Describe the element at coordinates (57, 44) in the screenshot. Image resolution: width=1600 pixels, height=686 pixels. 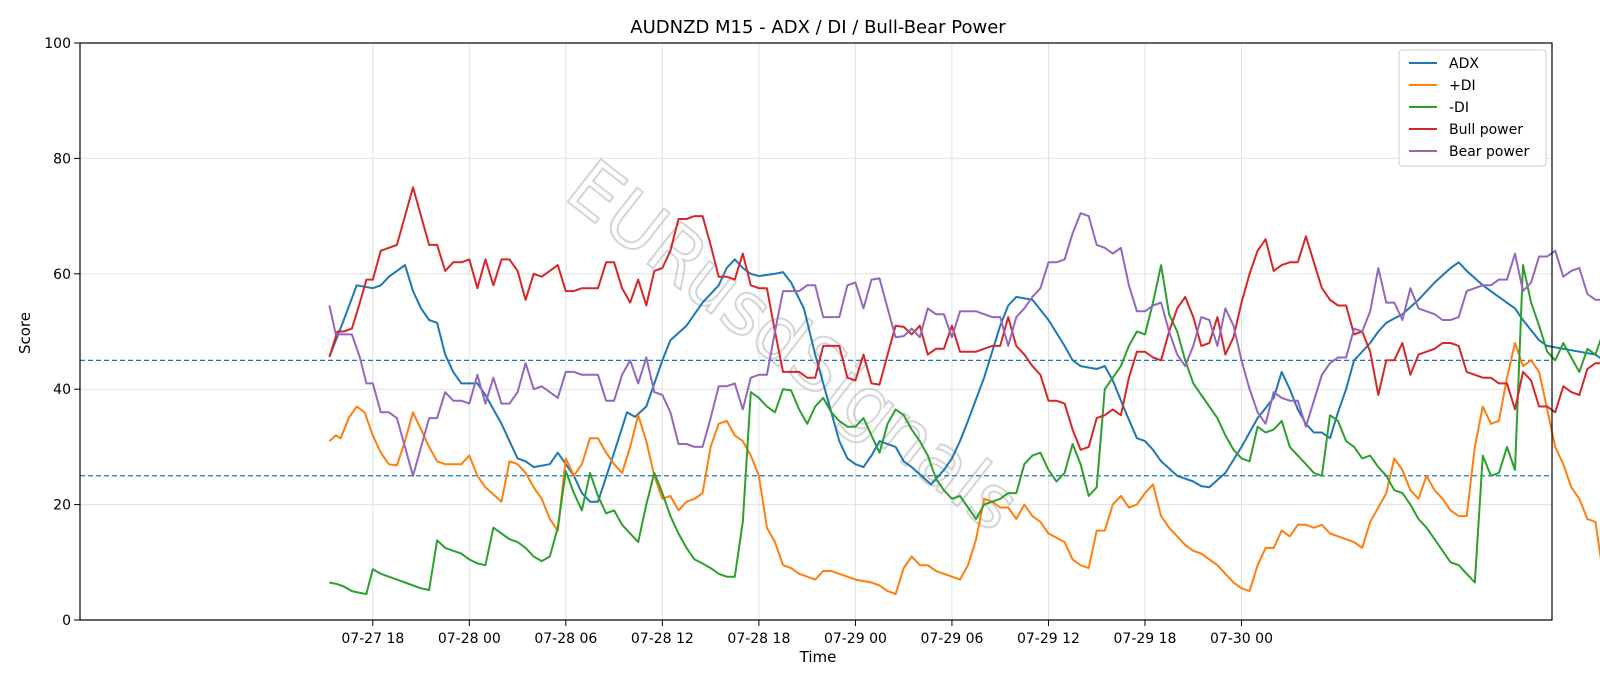
I see `y-tick-label: 100` at that location.